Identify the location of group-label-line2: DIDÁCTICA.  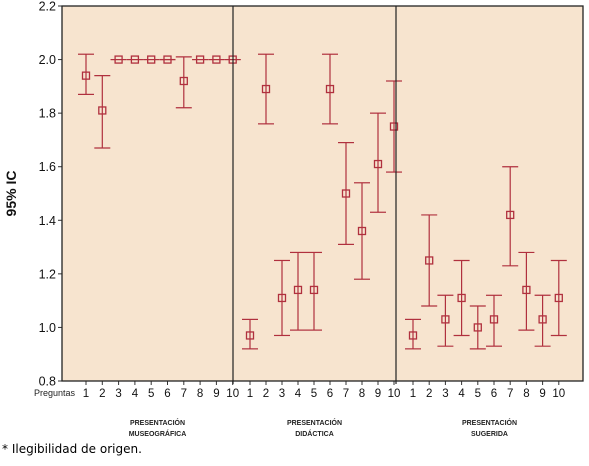
(314, 433).